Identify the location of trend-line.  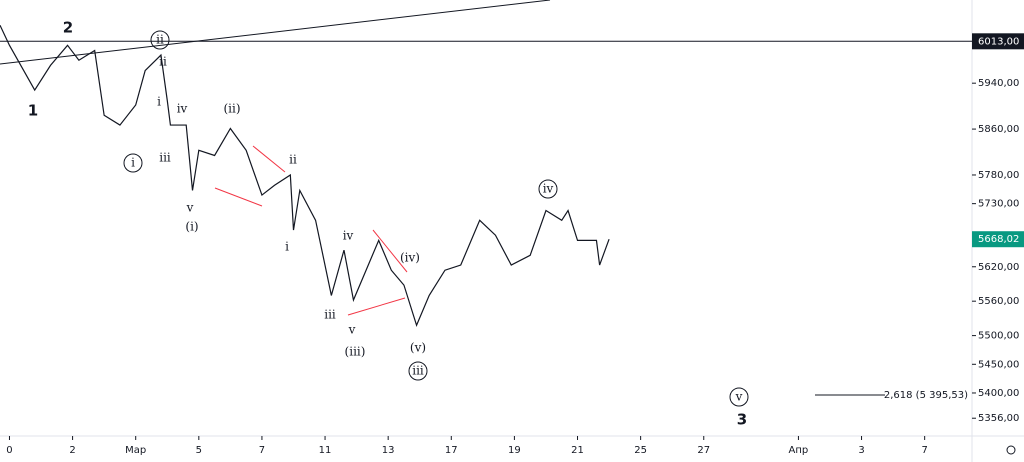
(275, 32).